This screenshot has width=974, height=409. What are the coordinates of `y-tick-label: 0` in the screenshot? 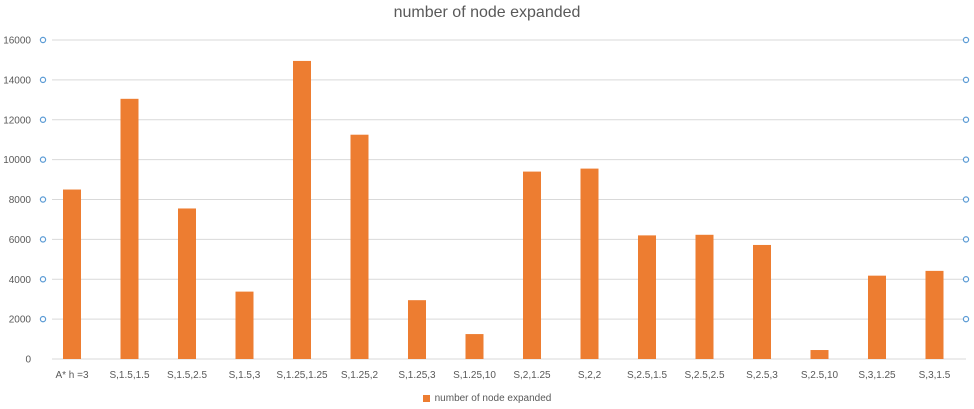 It's located at (28, 360).